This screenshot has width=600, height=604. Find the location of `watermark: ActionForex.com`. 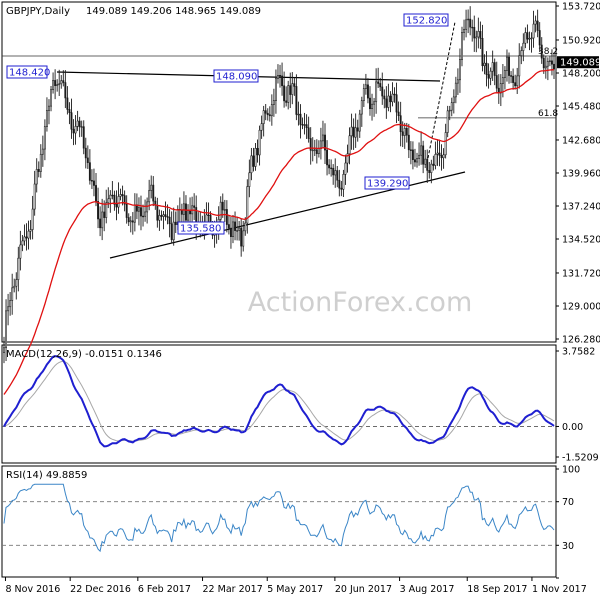

watermark: ActionForex.com is located at coordinates (360, 302).